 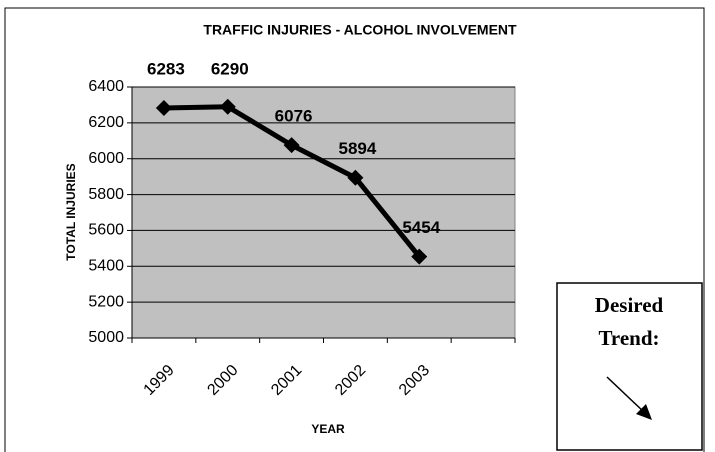 What do you see at coordinates (106, 337) in the screenshot?
I see `y-tick-label: 5000` at bounding box center [106, 337].